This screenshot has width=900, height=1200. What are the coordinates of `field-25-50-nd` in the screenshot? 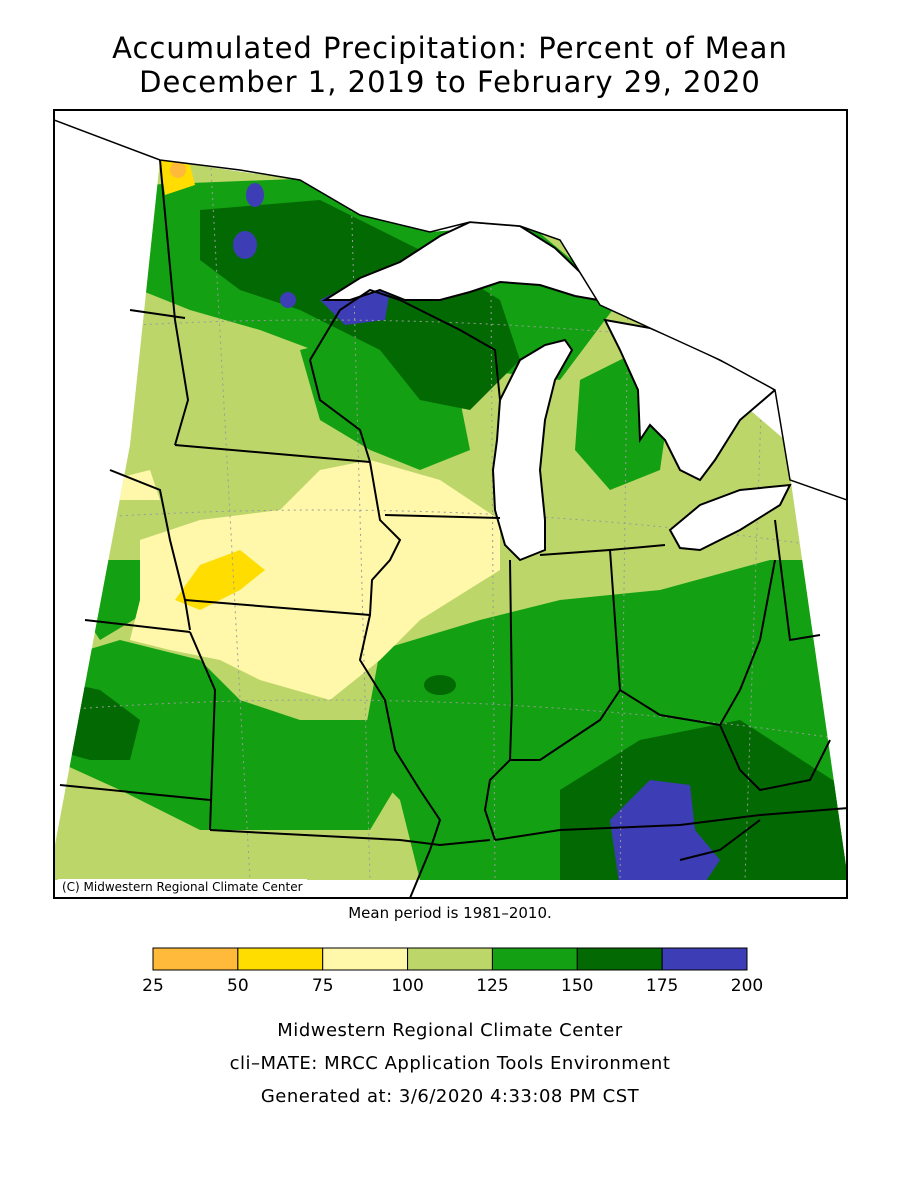 It's located at (178, 170).